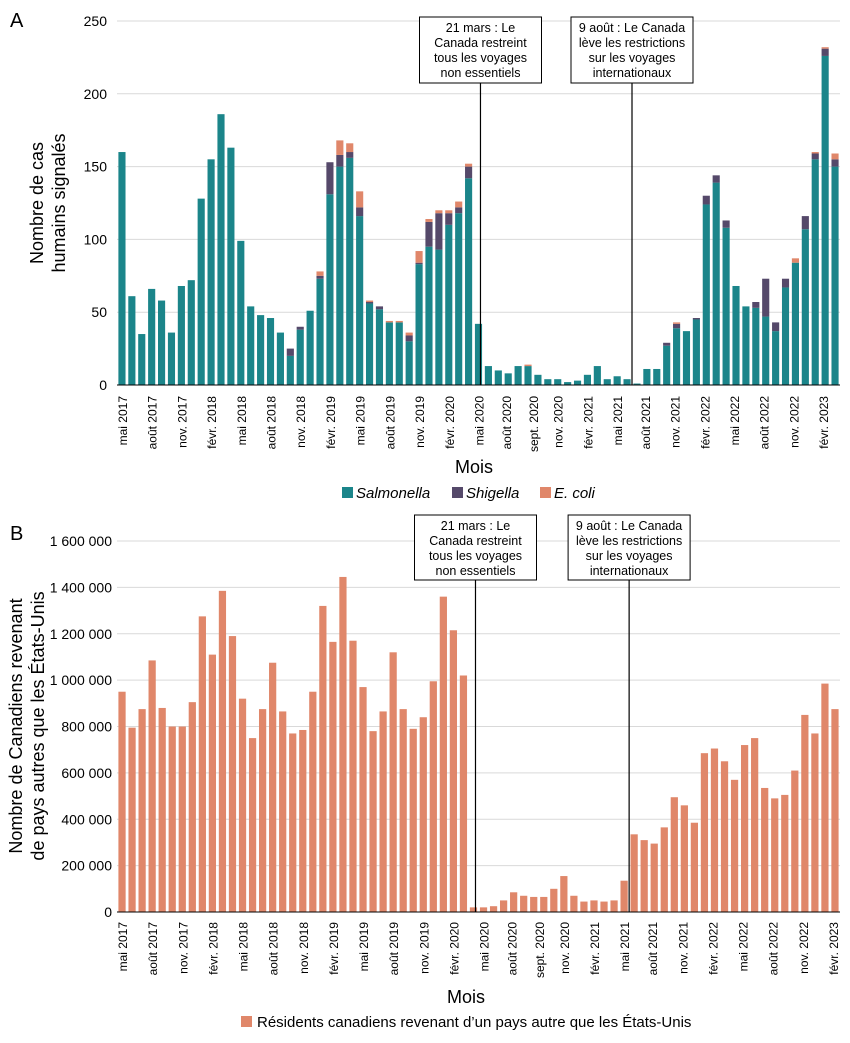 This screenshot has height=1043, width=850. What do you see at coordinates (394, 949) in the screenshot?
I see `x-tick-label: août 2019` at bounding box center [394, 949].